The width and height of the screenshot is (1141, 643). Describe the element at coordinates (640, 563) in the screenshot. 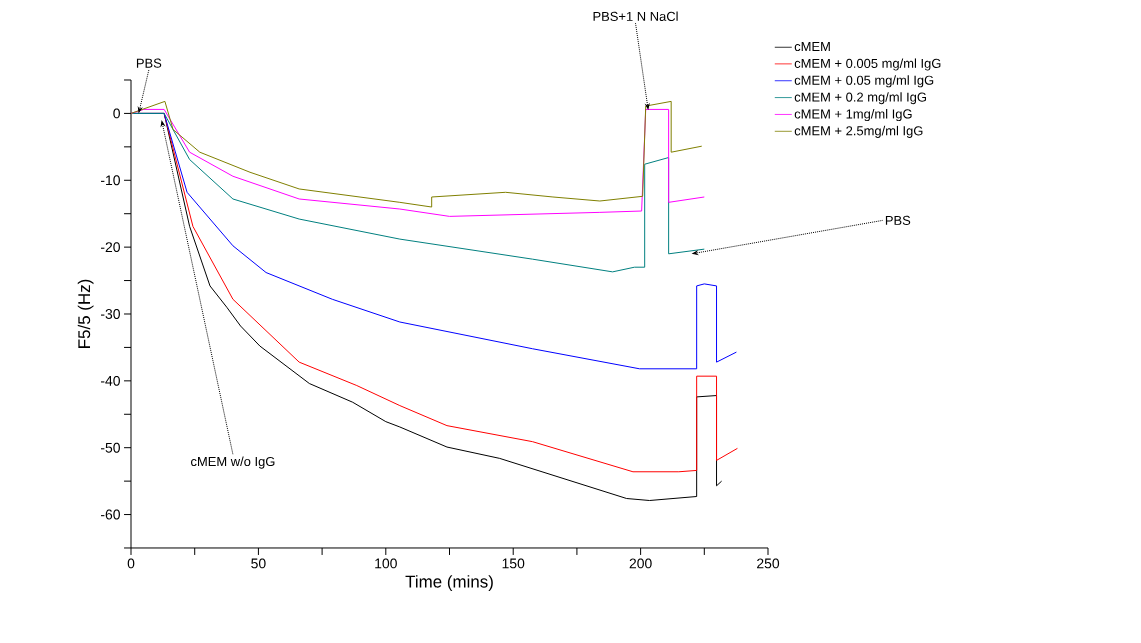

I see `x-tick-label: 200` at that location.